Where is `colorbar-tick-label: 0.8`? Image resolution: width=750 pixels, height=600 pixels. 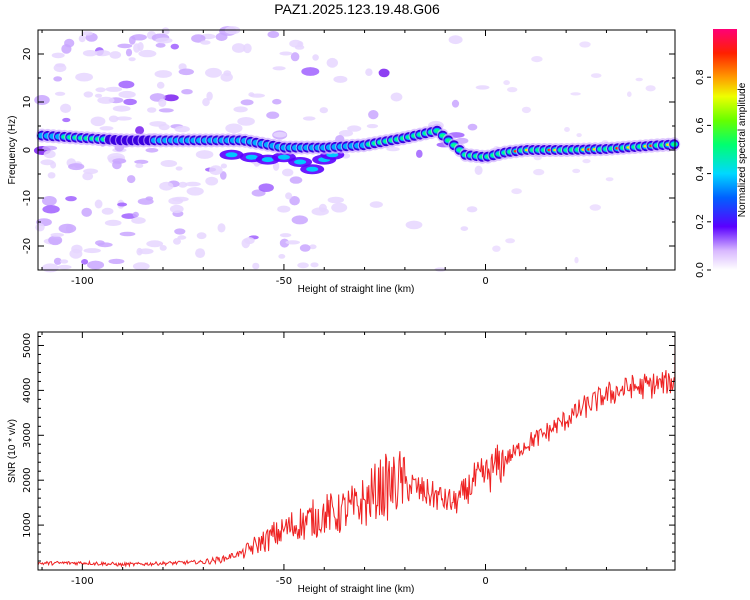
colorbar-tick-label: 0.8 is located at coordinates (700, 77).